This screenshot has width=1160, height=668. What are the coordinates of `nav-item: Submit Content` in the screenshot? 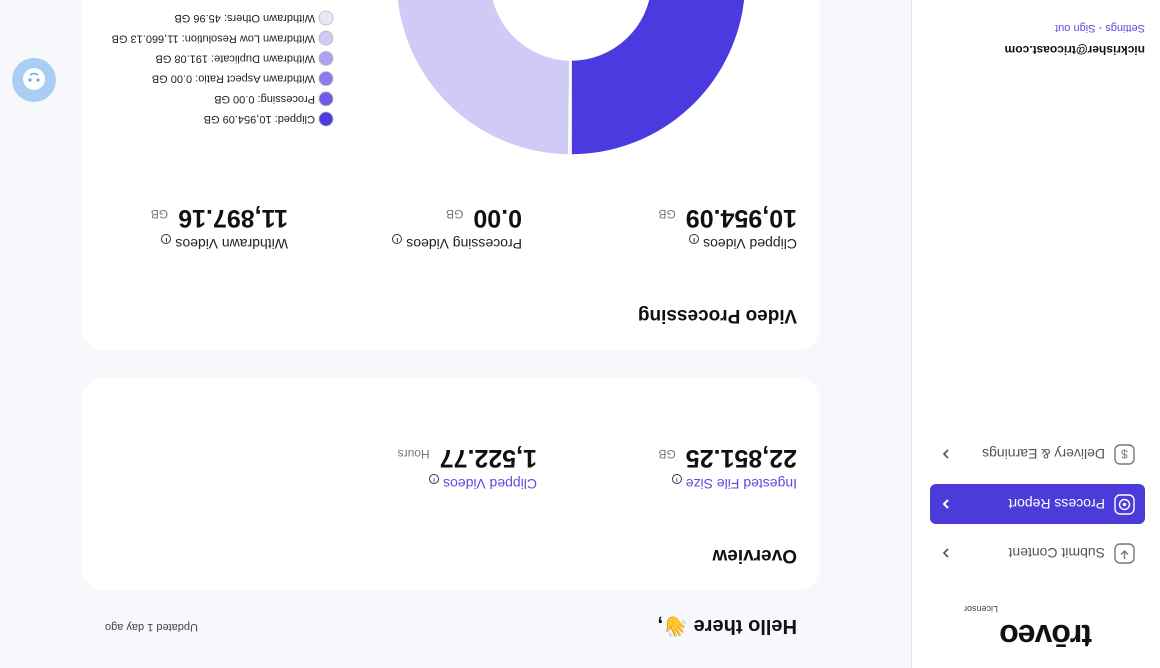 It's located at (1037, 553).